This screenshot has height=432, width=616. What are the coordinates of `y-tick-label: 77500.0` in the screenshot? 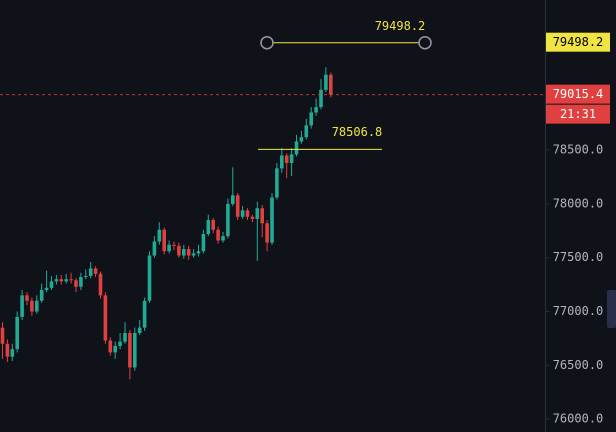 It's located at (578, 257).